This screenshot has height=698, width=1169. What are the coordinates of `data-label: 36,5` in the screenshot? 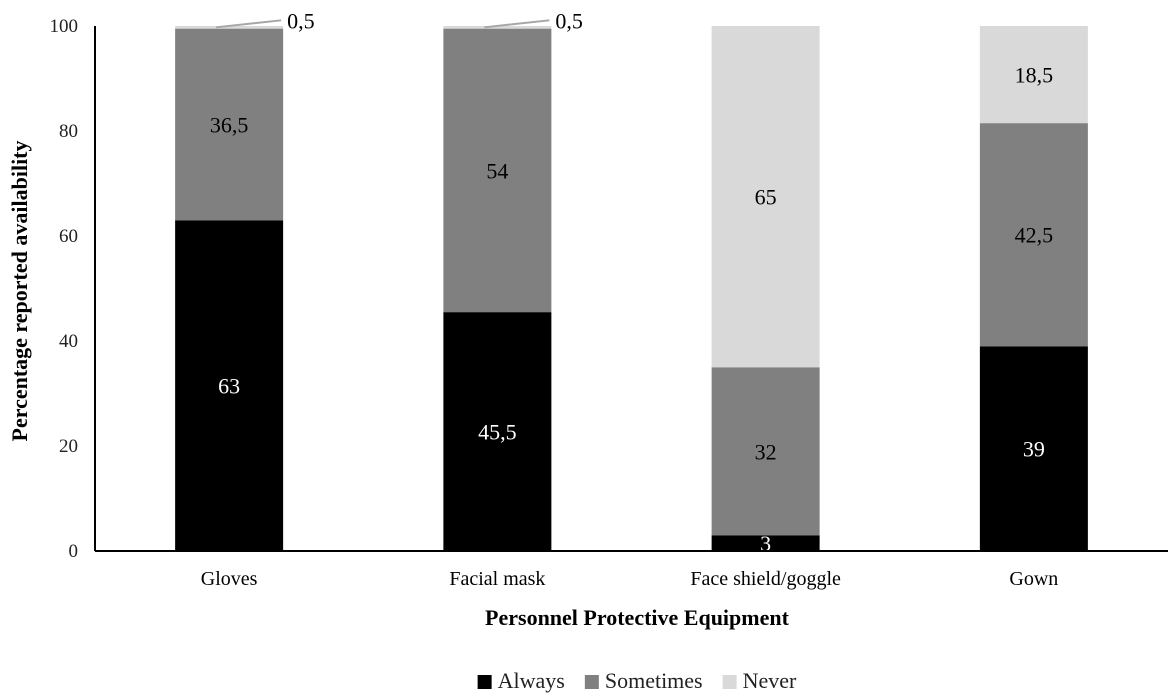 It's located at (229, 124).